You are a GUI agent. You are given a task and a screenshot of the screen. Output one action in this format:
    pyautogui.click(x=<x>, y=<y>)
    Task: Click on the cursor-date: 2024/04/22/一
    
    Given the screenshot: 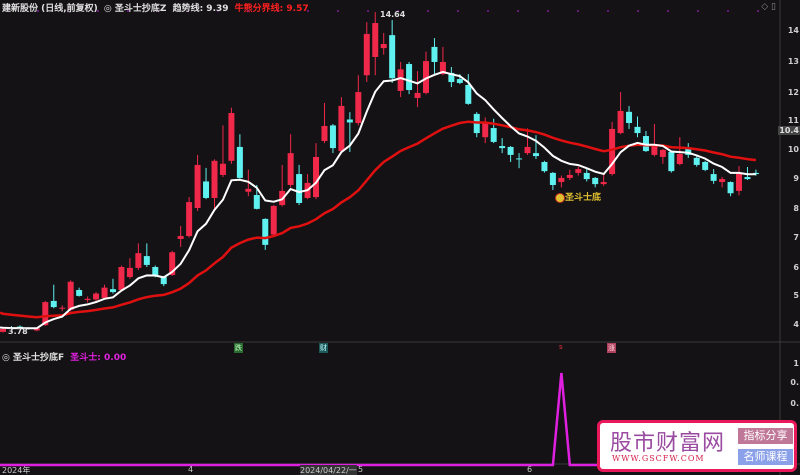 What is the action you would take?
    pyautogui.click(x=328, y=470)
    